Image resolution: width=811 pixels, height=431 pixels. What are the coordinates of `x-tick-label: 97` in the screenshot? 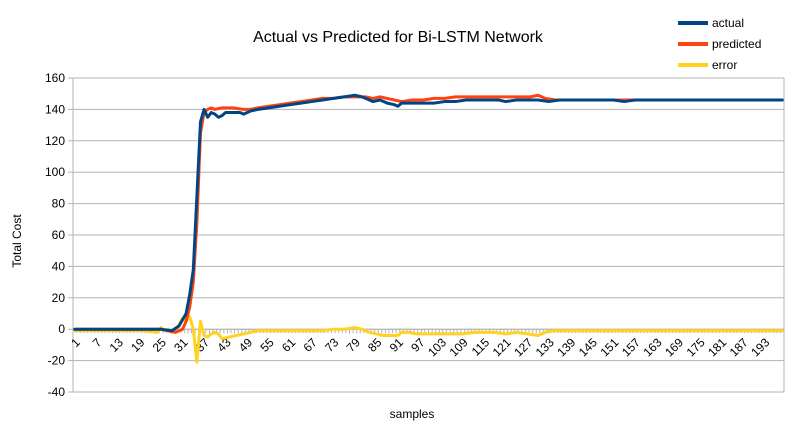 It's located at (418, 345).